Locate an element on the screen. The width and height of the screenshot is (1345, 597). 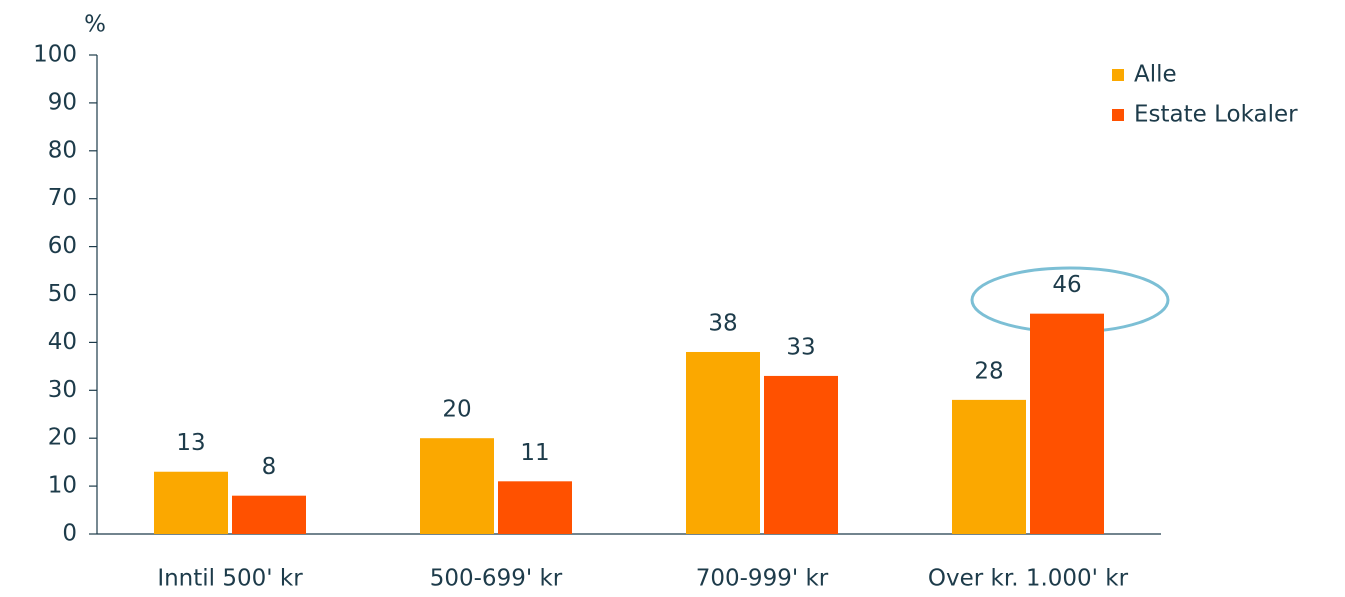
y-tick-label: 0 is located at coordinates (69, 534).